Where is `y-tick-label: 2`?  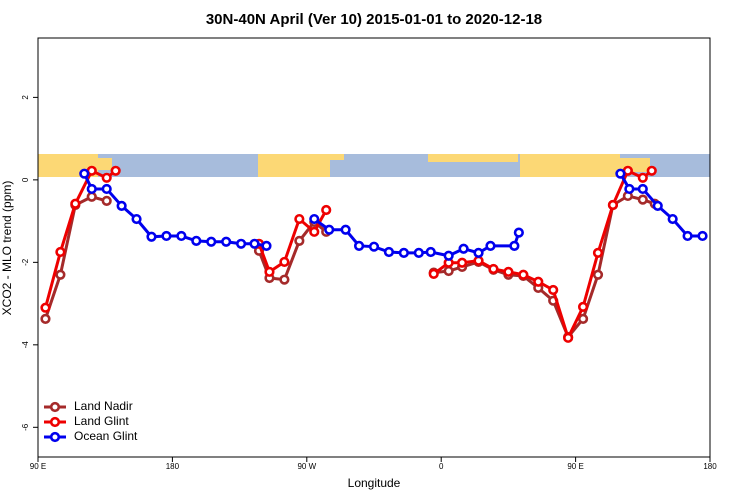
y-tick-label: 2 is located at coordinates (25, 97).